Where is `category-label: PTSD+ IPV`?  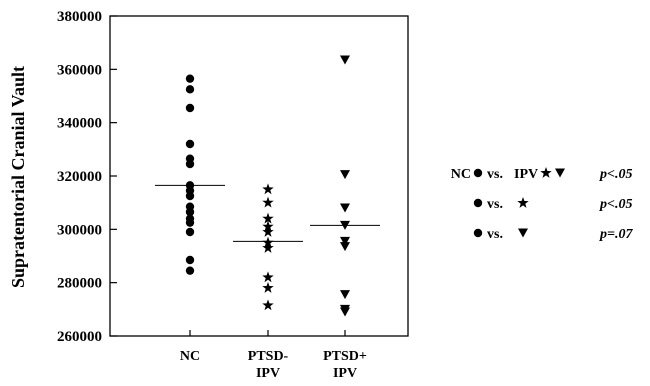 category-label: PTSD+ IPV is located at coordinates (345, 365).